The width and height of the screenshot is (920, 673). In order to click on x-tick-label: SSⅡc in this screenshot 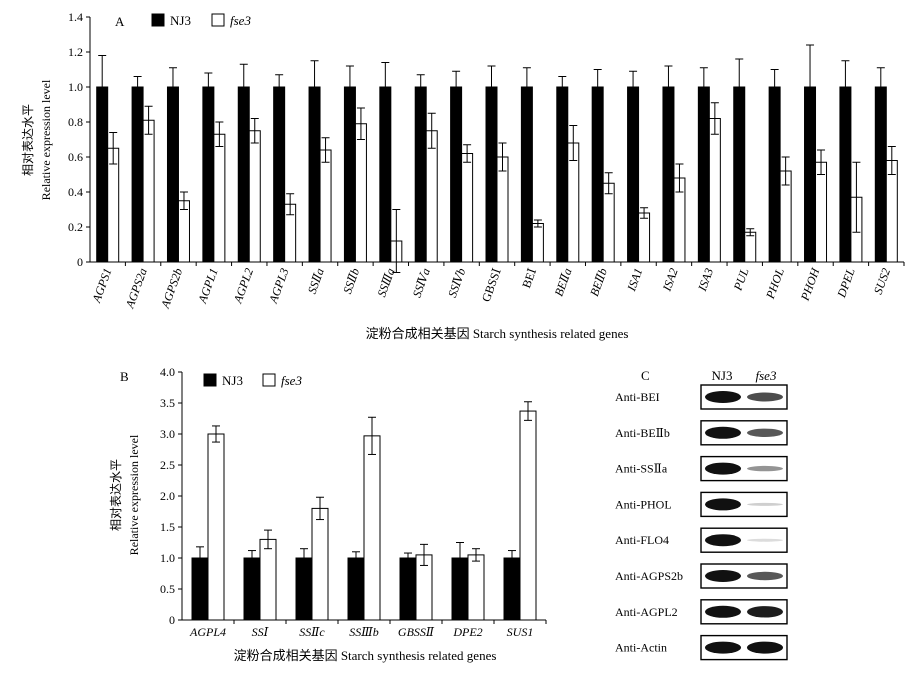, I will do `click(312, 632)`.